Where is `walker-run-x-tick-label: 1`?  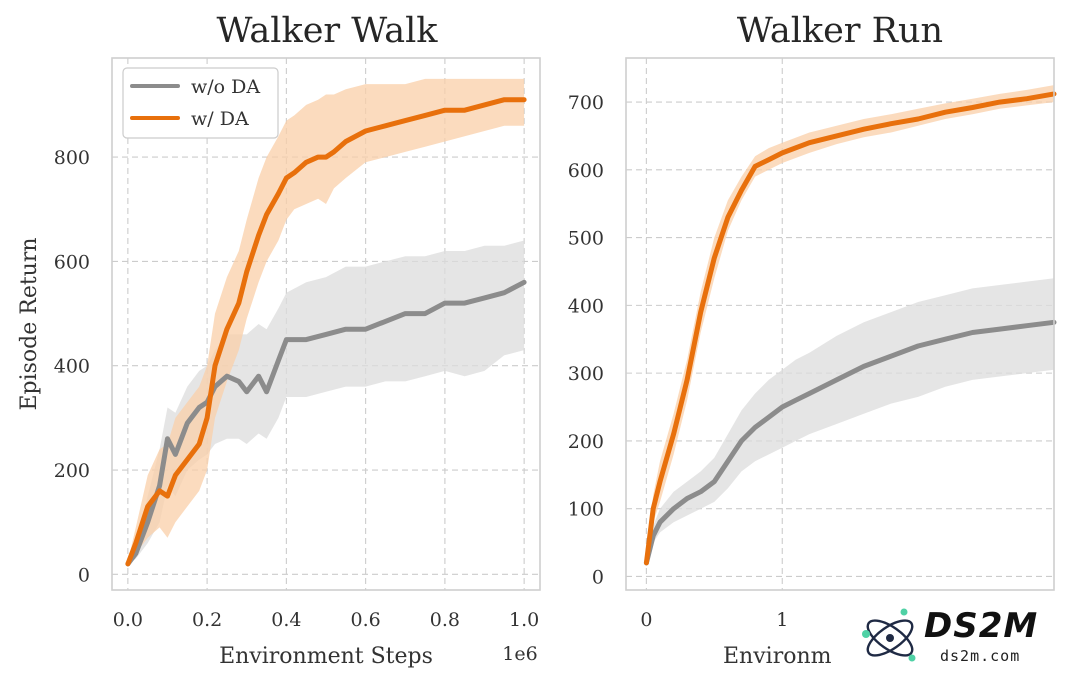 walker-run-x-tick-label: 1 is located at coordinates (782, 620).